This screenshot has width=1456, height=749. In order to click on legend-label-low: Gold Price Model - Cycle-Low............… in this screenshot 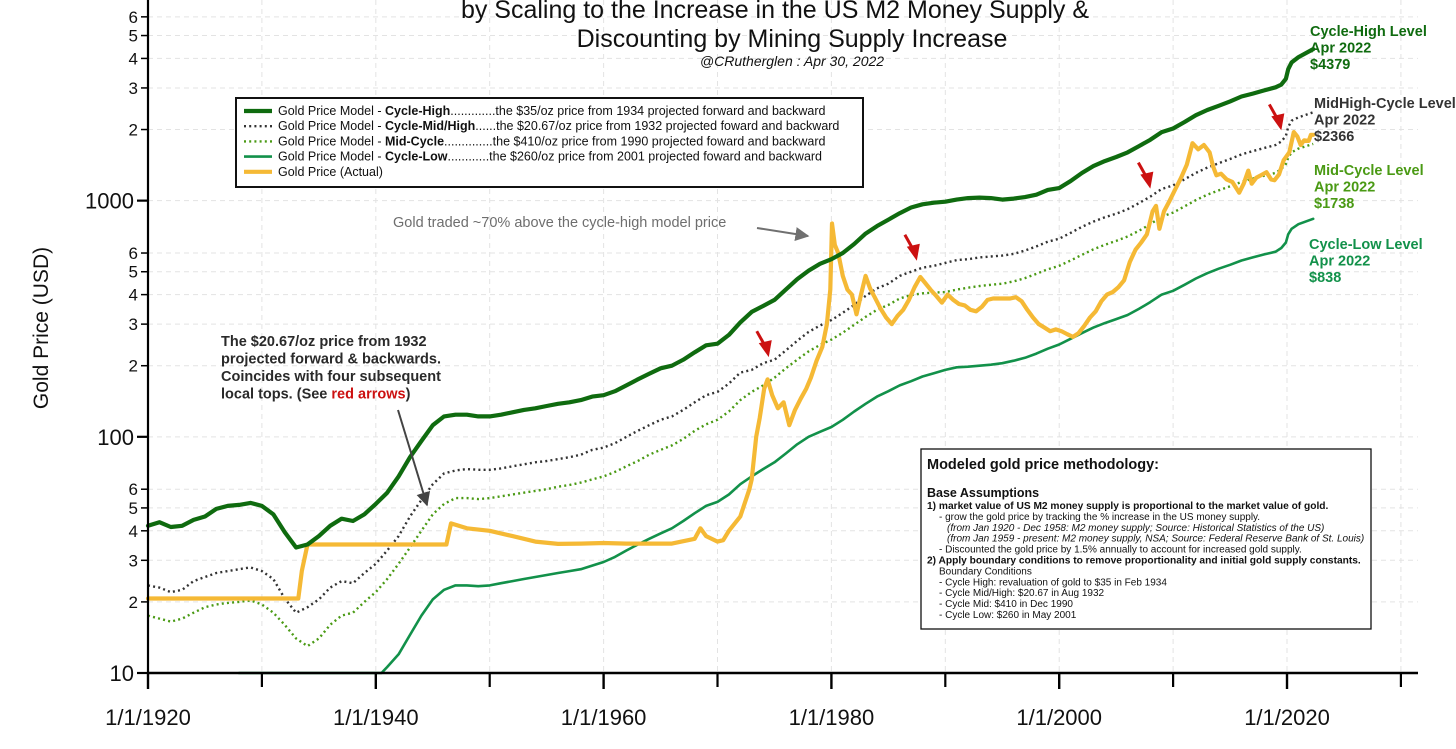, I will do `click(550, 157)`.